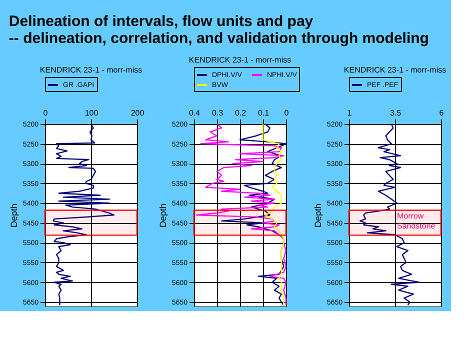 The width and height of the screenshot is (467, 350). What do you see at coordinates (349, 113) in the screenshot?
I see `x-tick-label: 1` at bounding box center [349, 113].